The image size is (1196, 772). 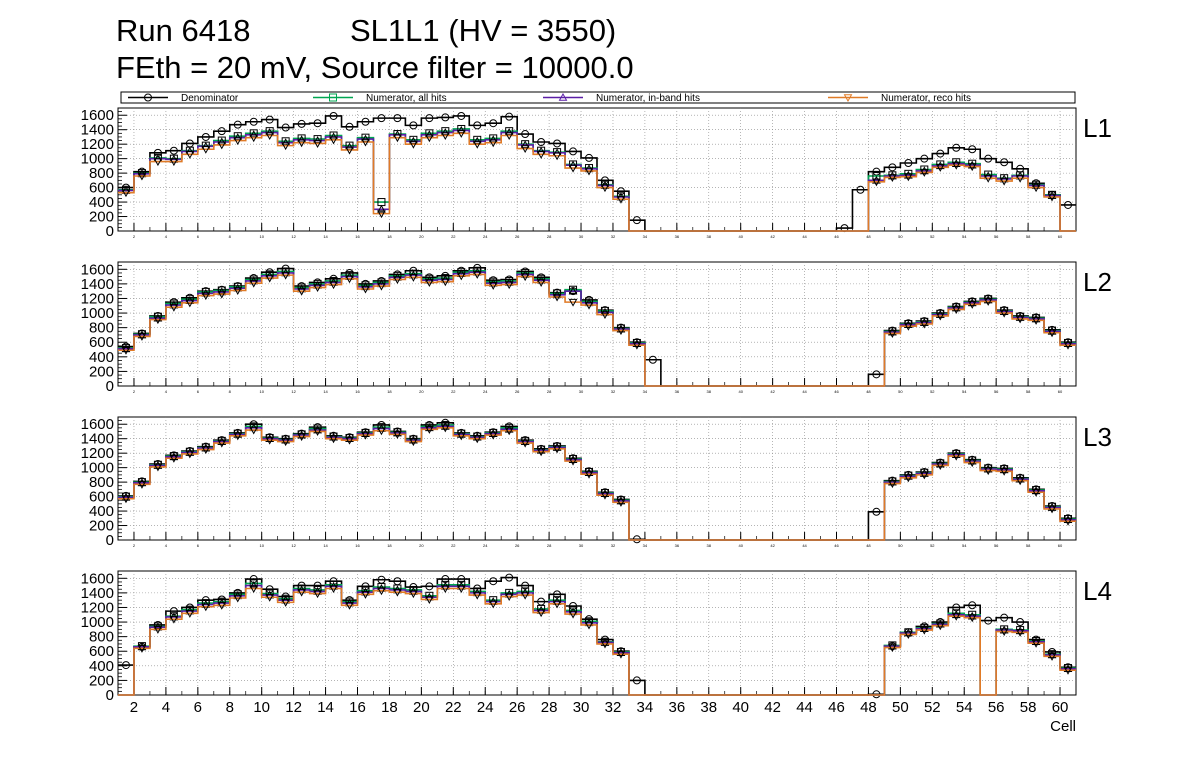 What do you see at coordinates (97, 298) in the screenshot?
I see `y-tick-label: 1200` at bounding box center [97, 298].